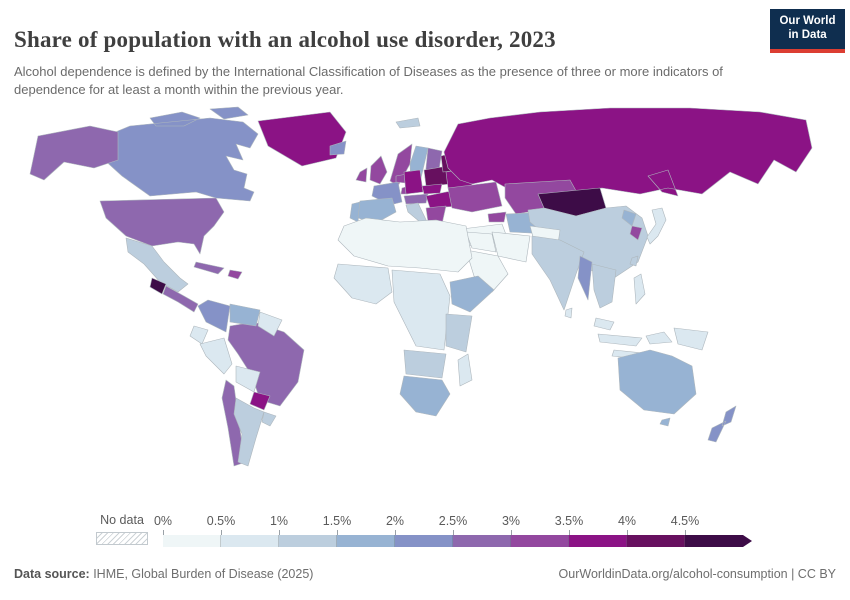  Describe the element at coordinates (807, 21) in the screenshot. I see `owid-logo-line1: Our World` at that location.